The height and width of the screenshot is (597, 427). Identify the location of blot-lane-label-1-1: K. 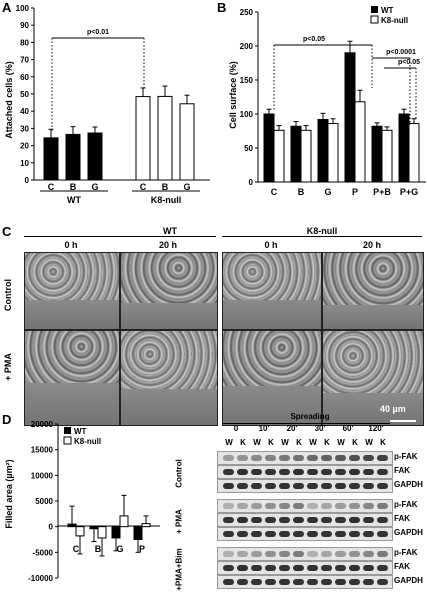
(271, 442).